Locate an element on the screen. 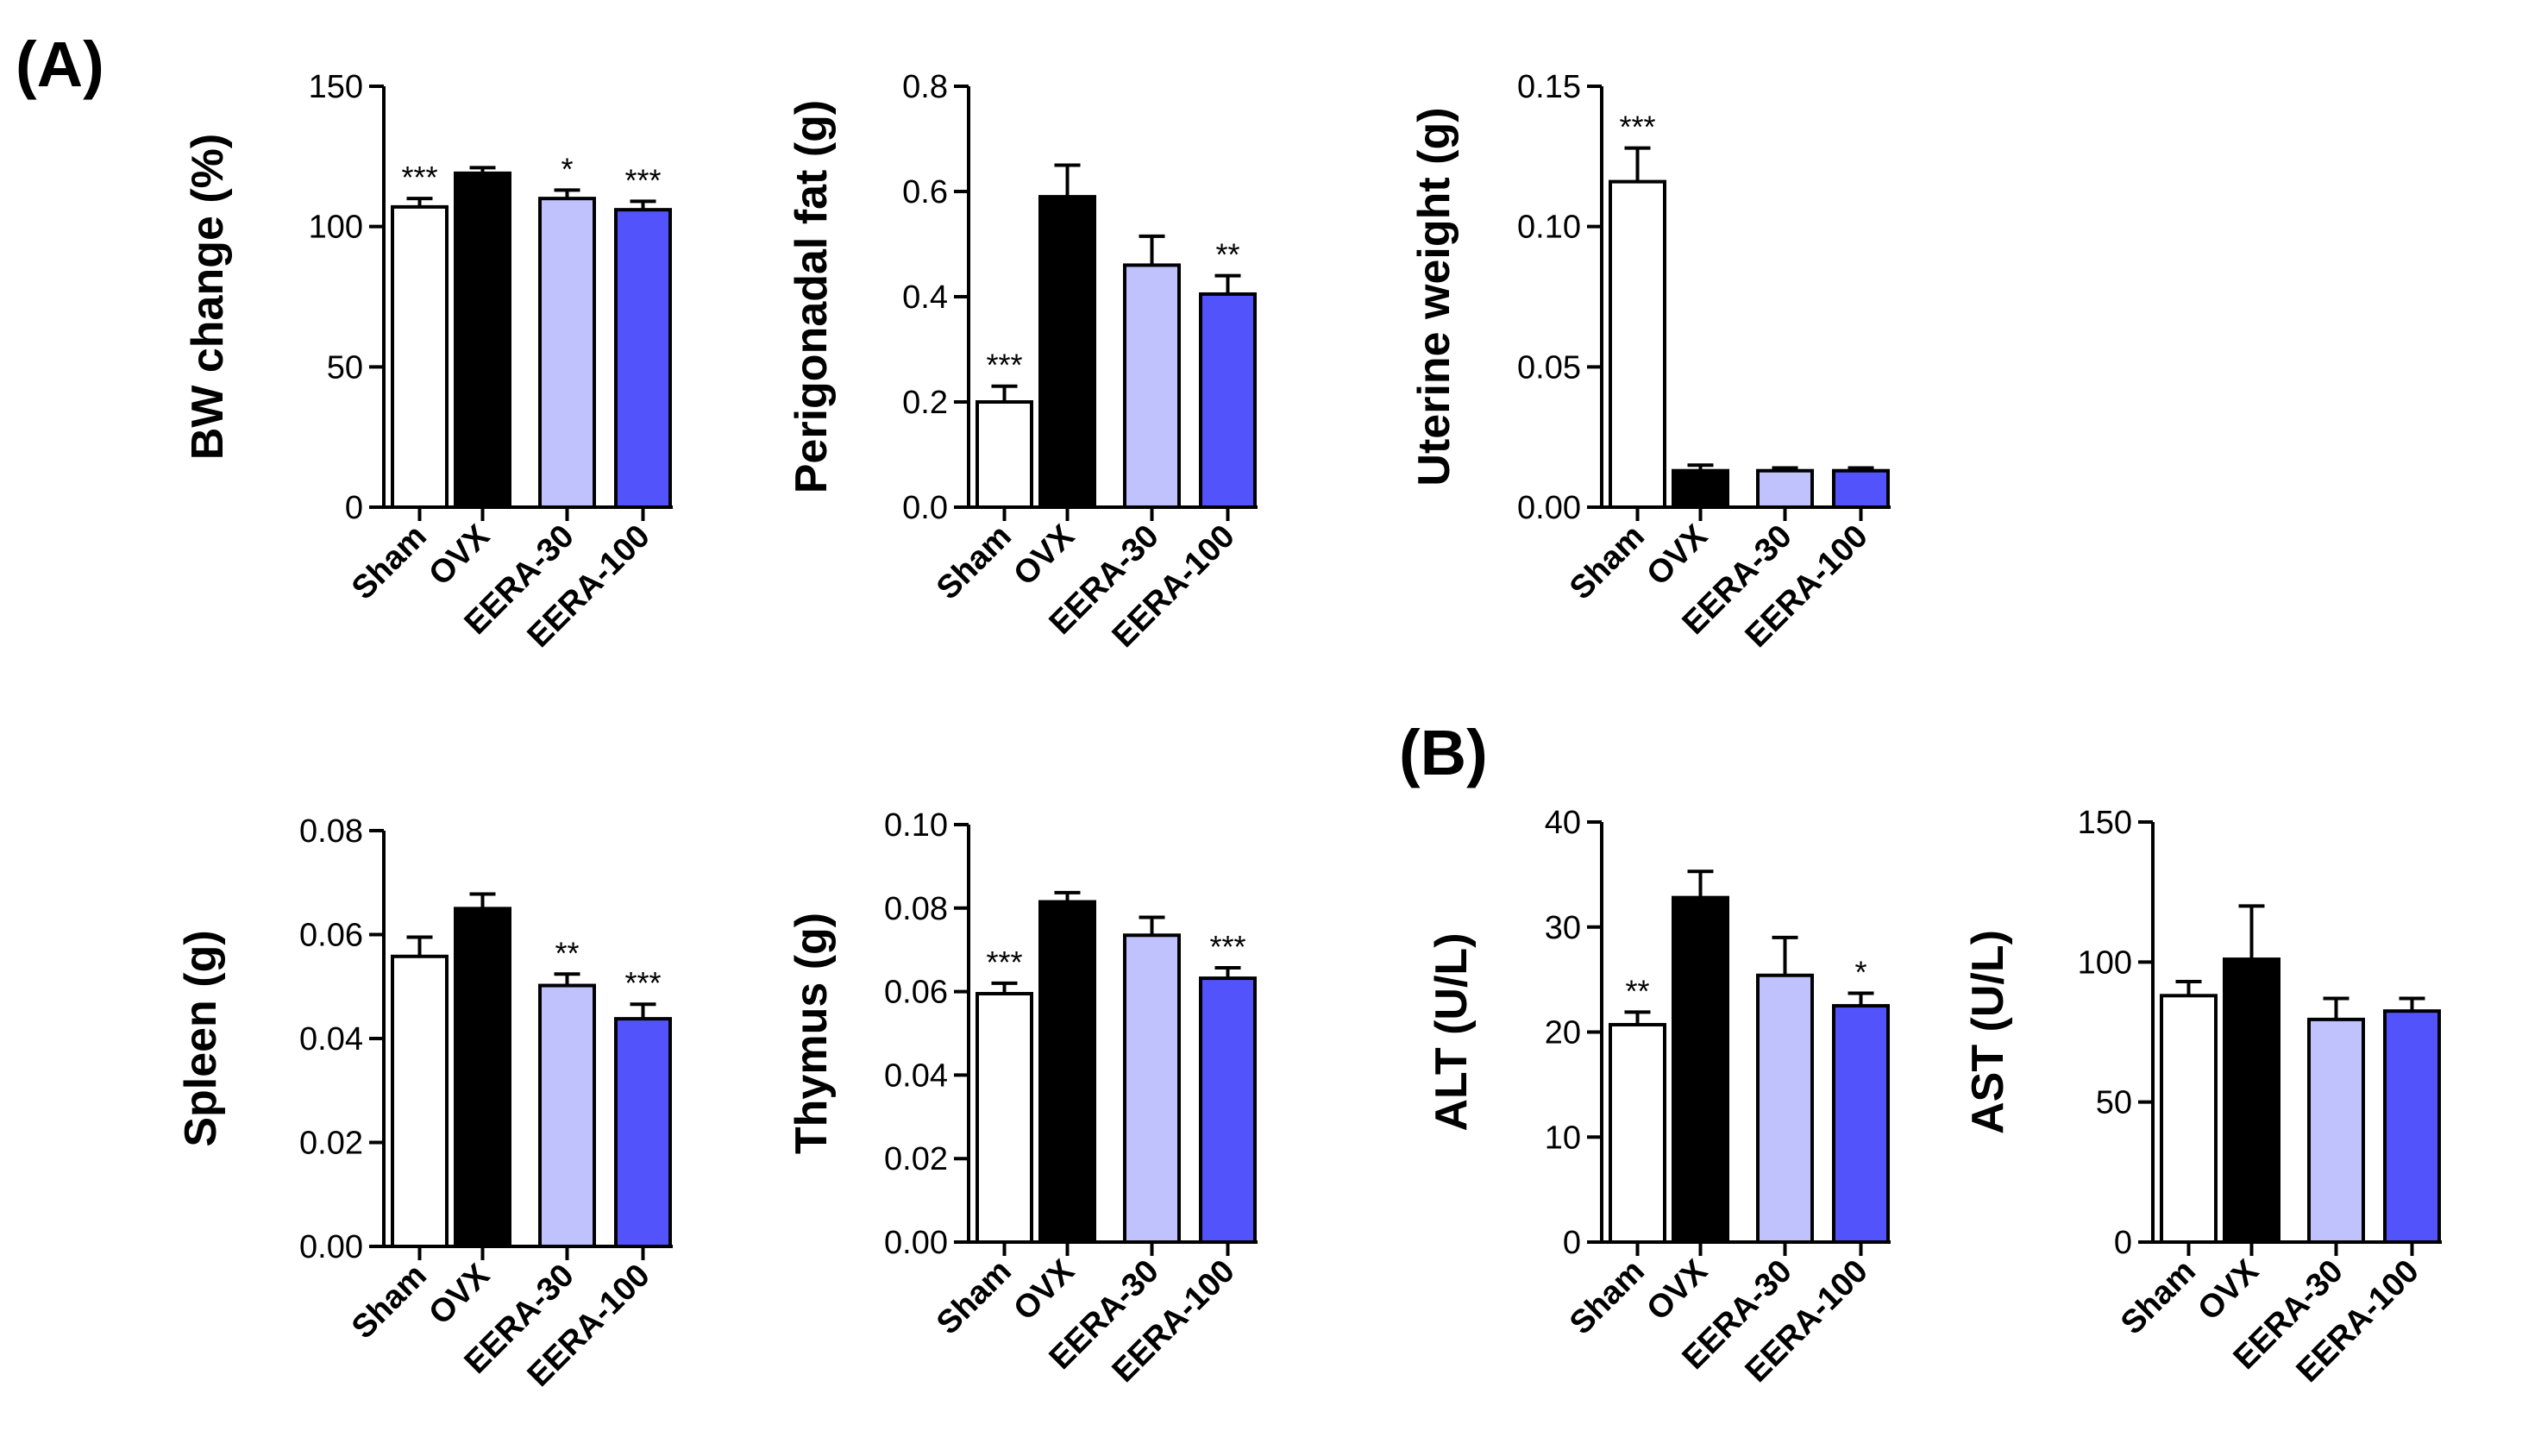 The height and width of the screenshot is (1456, 2522). significance-eera-30: * is located at coordinates (567, 168).